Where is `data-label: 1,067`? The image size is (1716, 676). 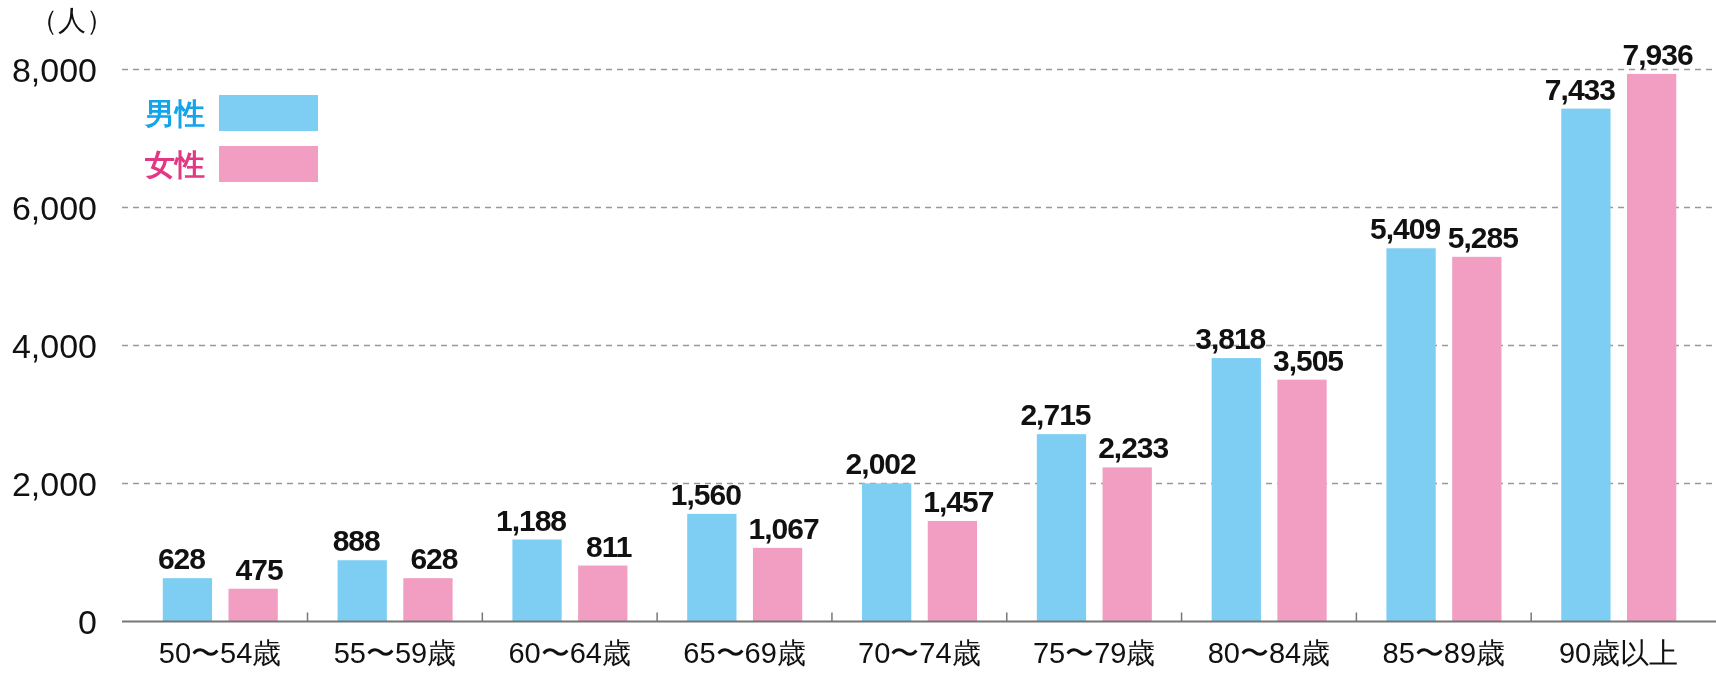
data-label: 1,067 is located at coordinates (783, 528).